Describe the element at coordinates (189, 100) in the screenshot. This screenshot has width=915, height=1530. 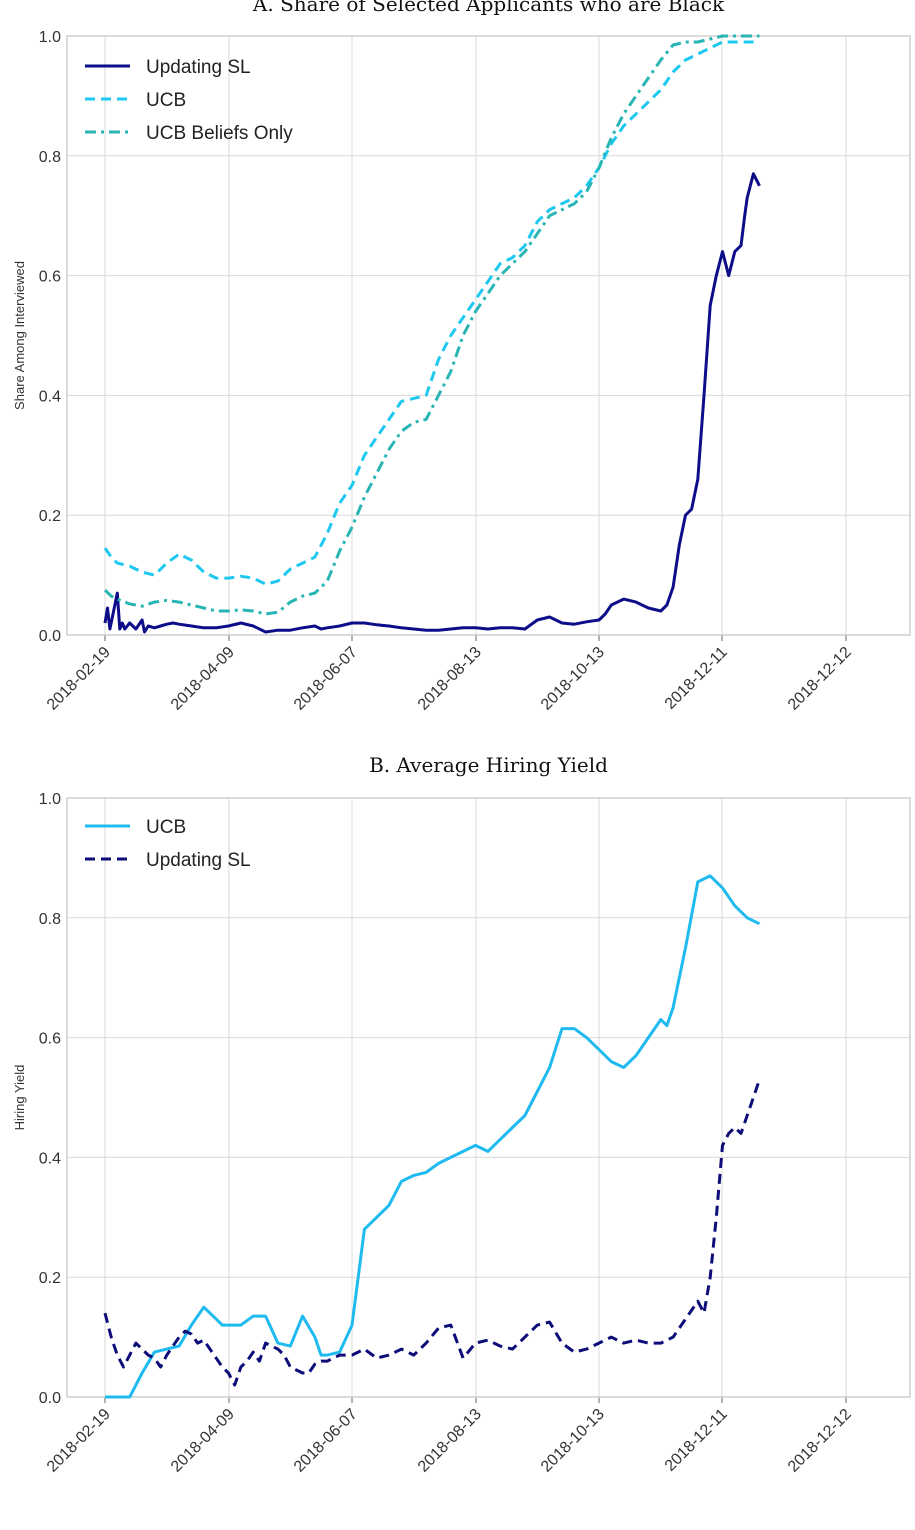
I see `legend: Updating SL UCB UCB Beliefs Only` at that location.